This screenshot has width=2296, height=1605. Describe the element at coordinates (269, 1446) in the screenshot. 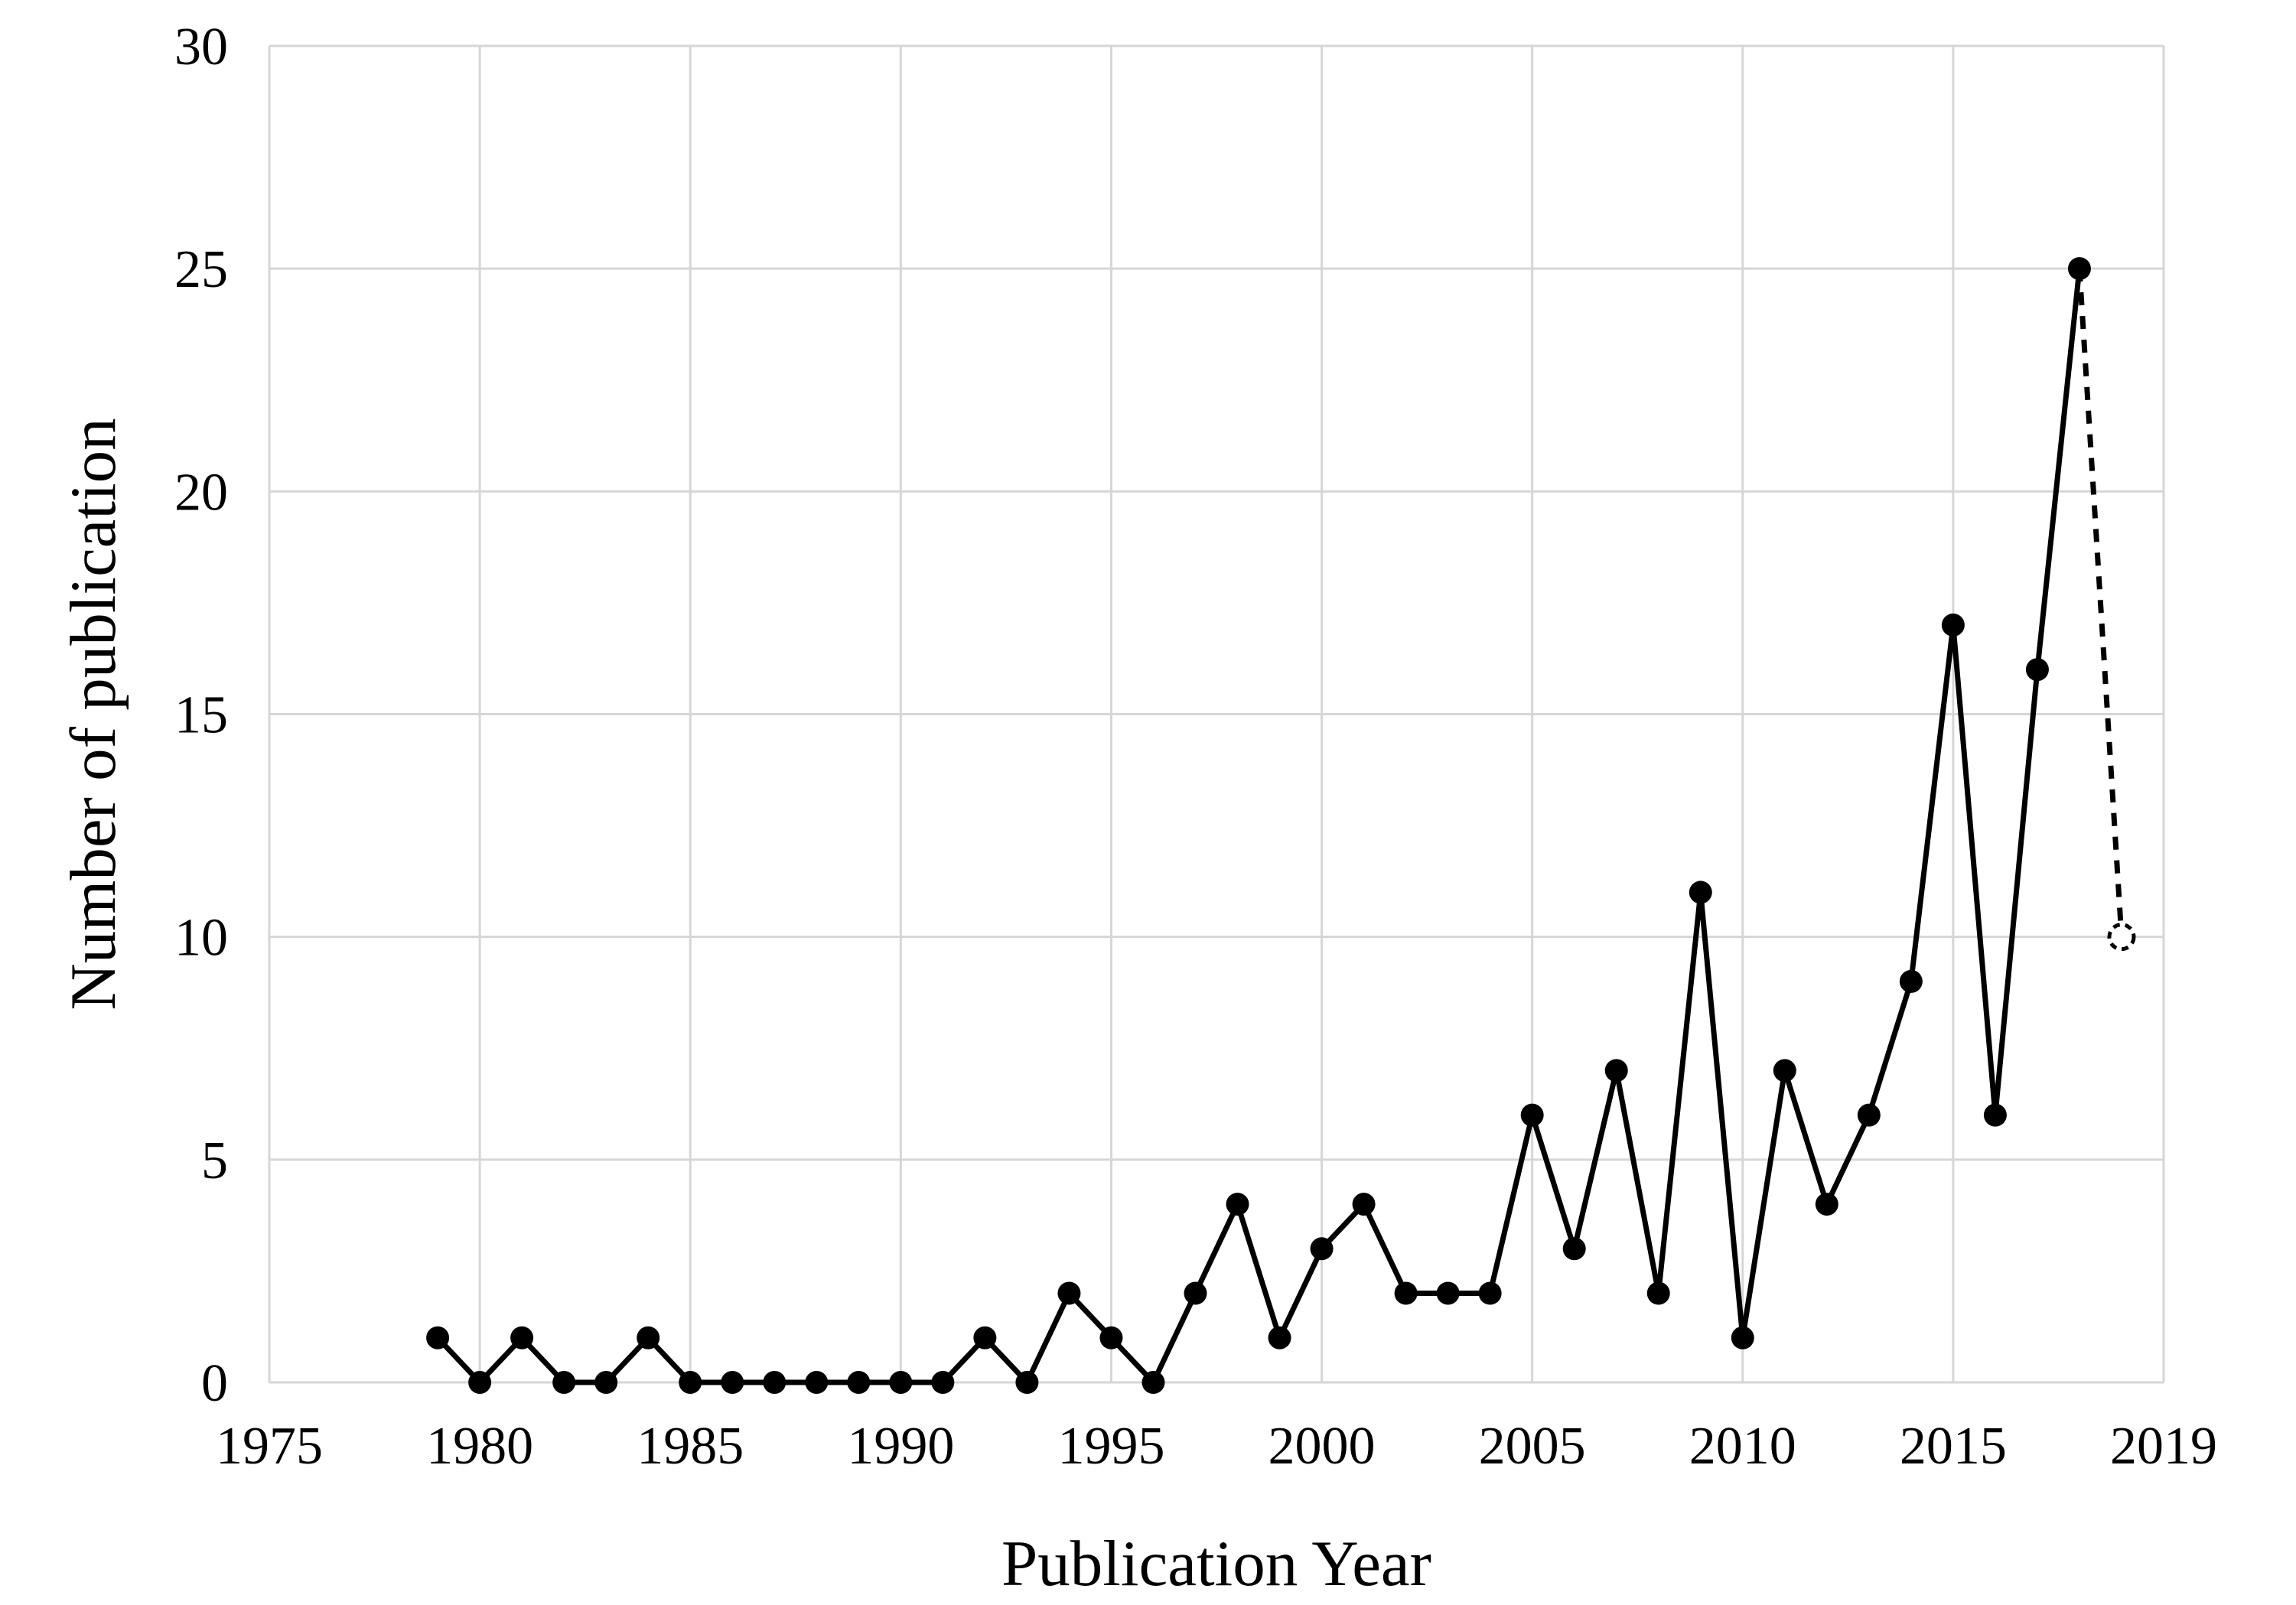

I see `x-tick-label: 1975` at that location.